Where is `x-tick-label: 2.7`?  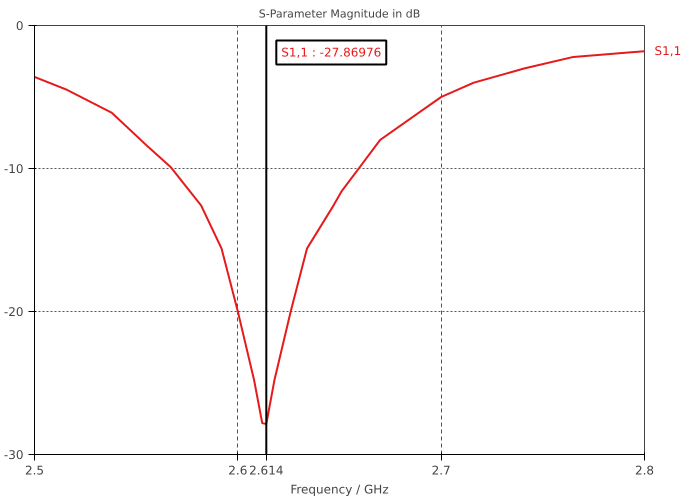
x-tick-label: 2.7 is located at coordinates (441, 471).